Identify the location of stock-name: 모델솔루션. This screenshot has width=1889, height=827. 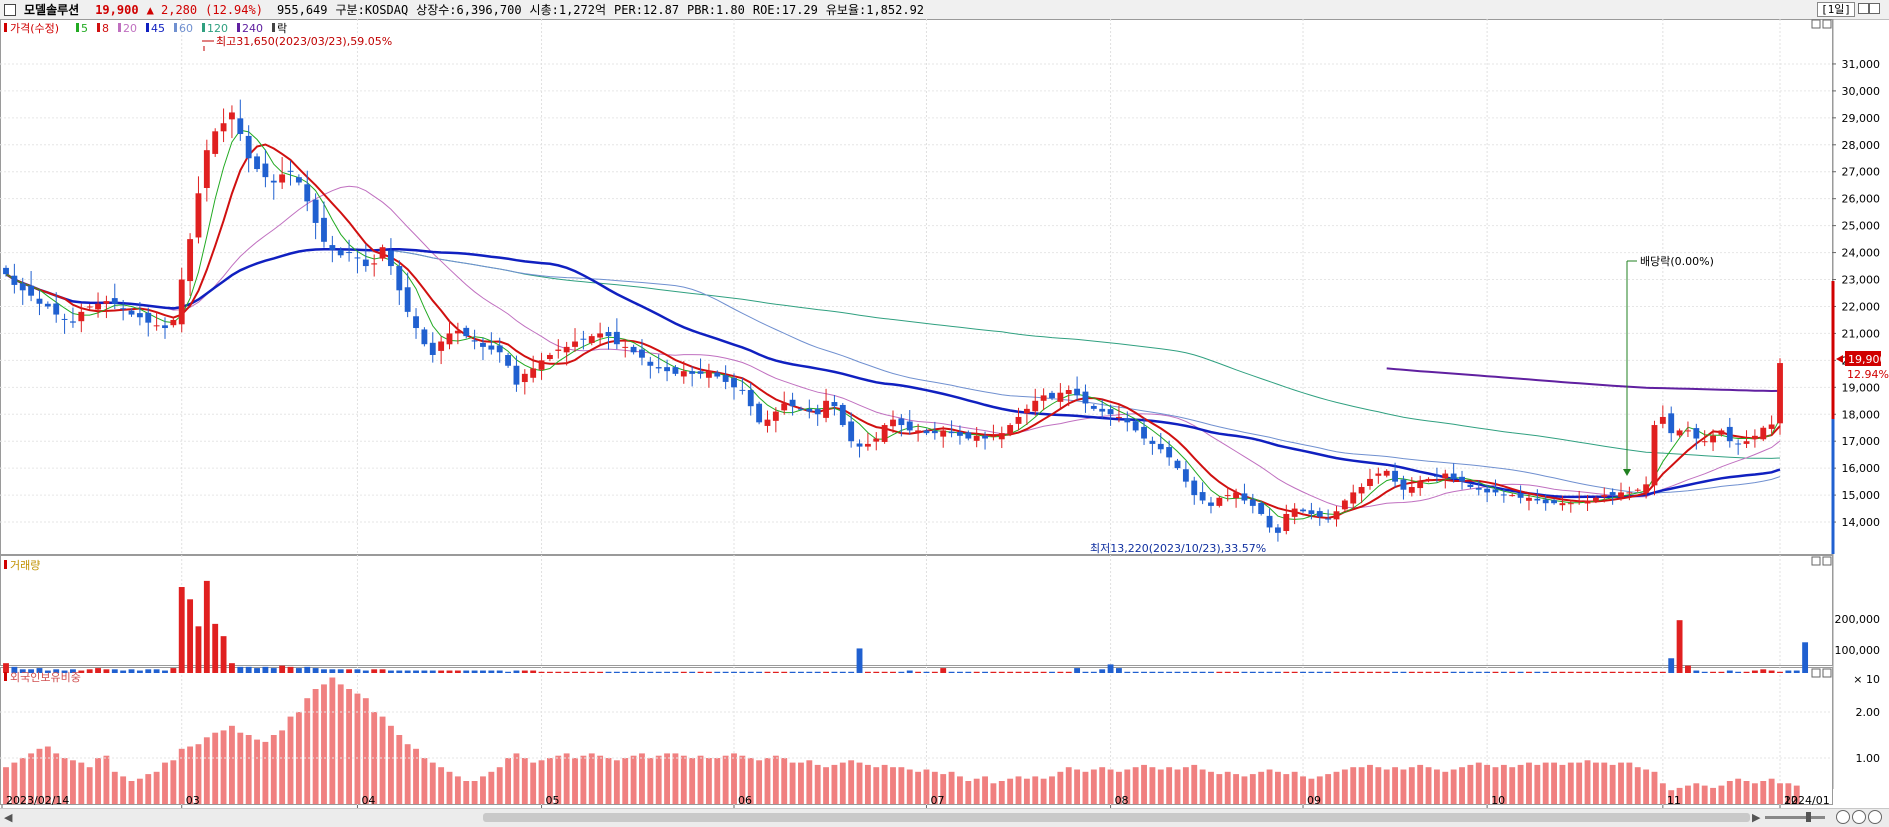
(52, 10).